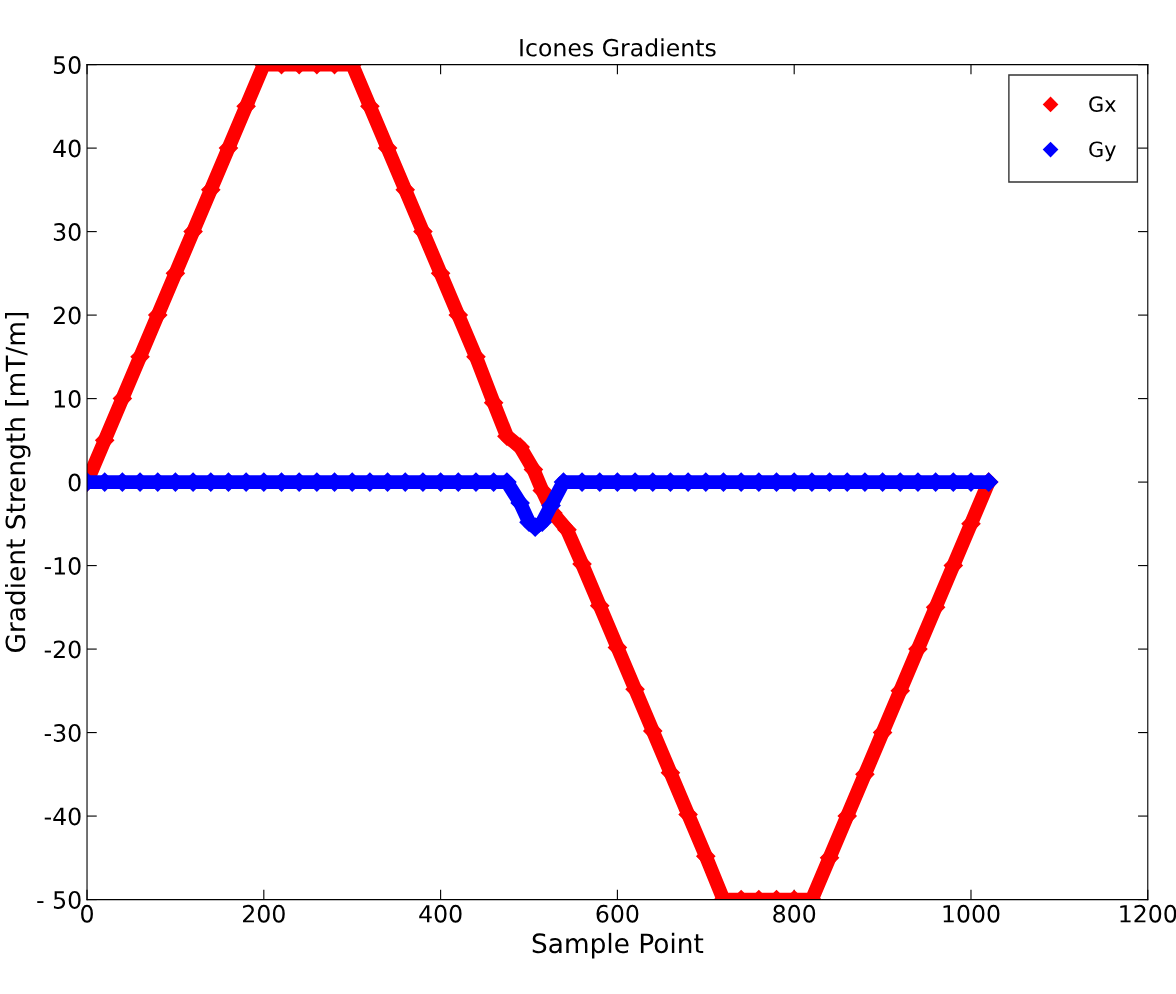 The image size is (1176, 994). I want to click on y-tick-label: -30, so click(62, 733).